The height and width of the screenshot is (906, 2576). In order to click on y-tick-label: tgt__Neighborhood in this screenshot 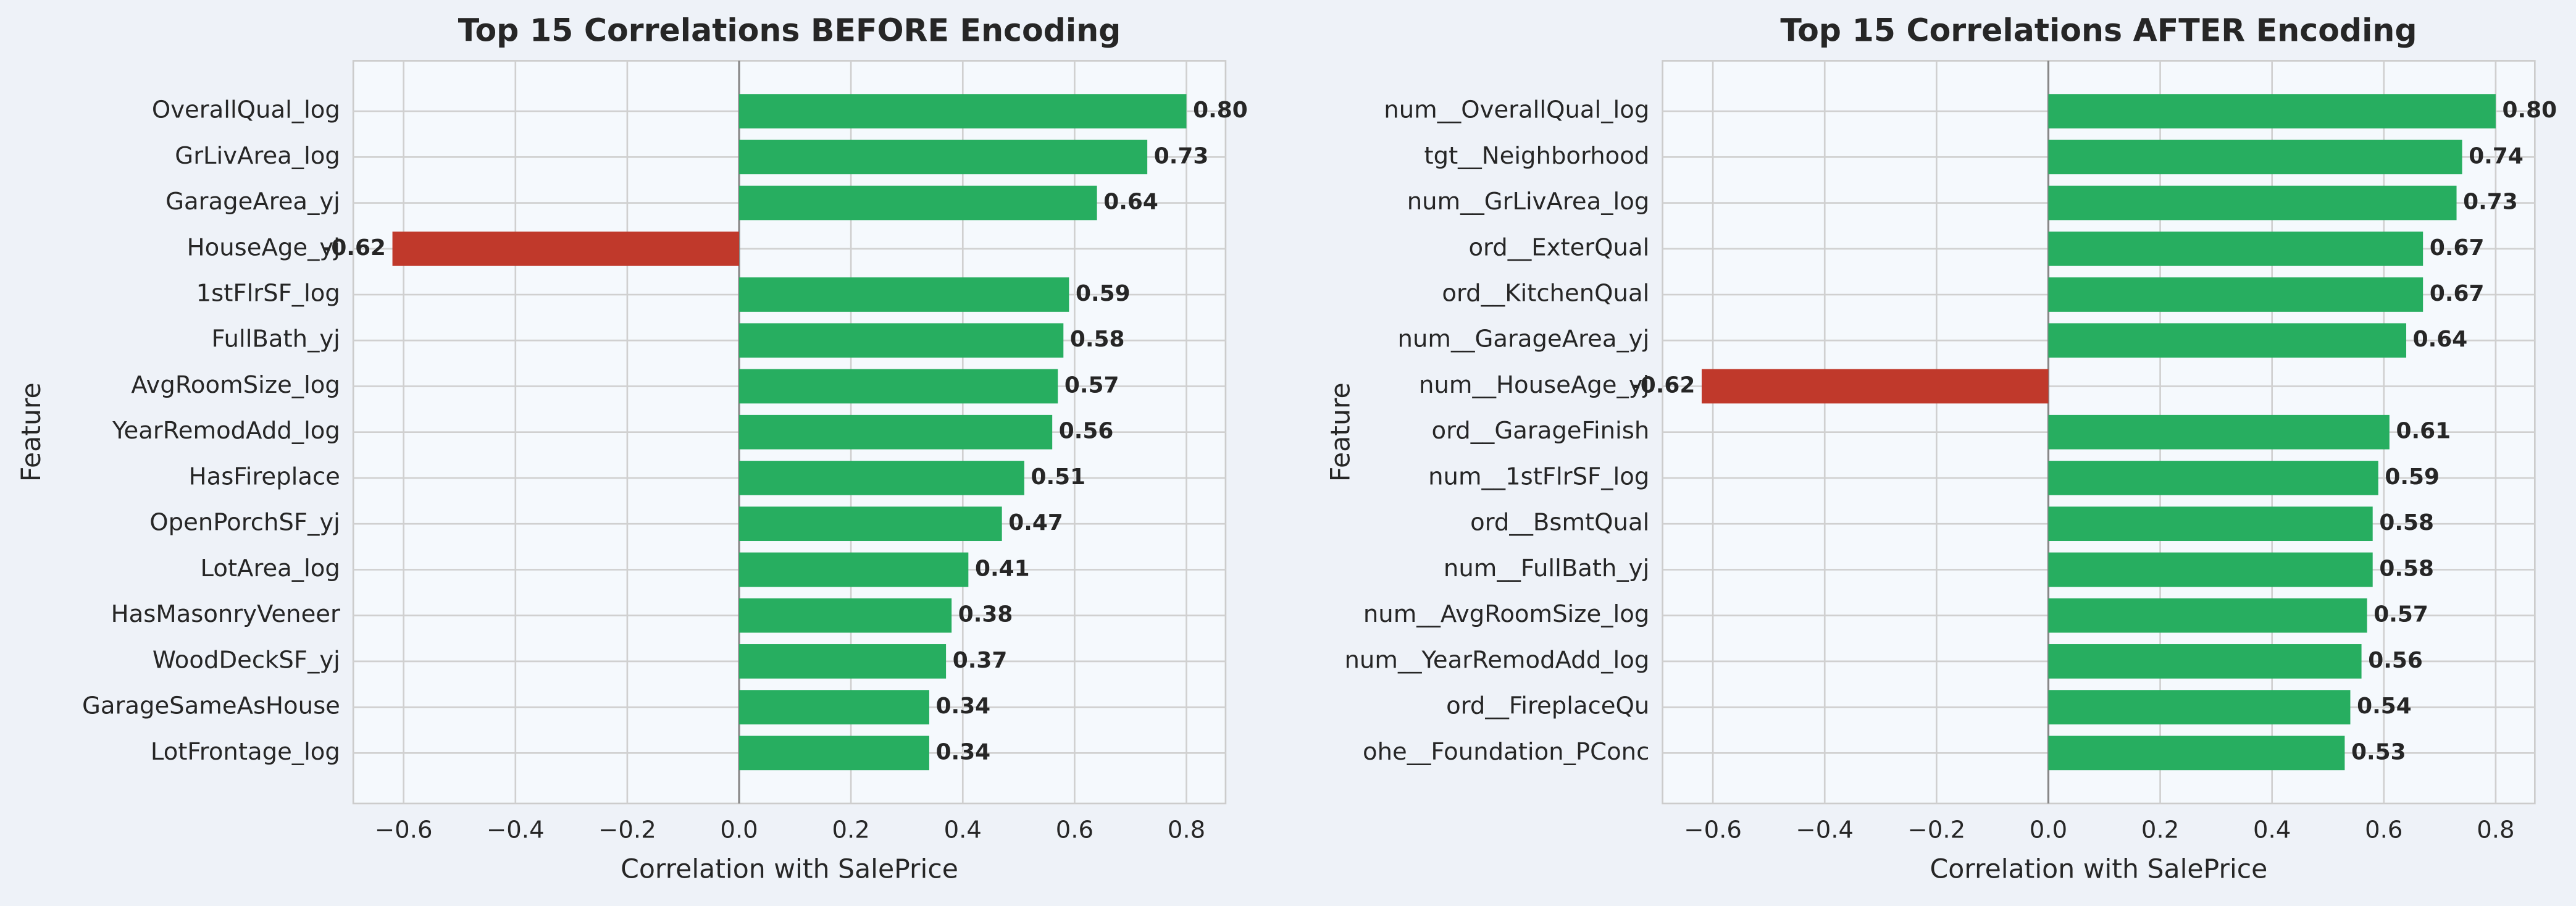, I will do `click(1537, 156)`.